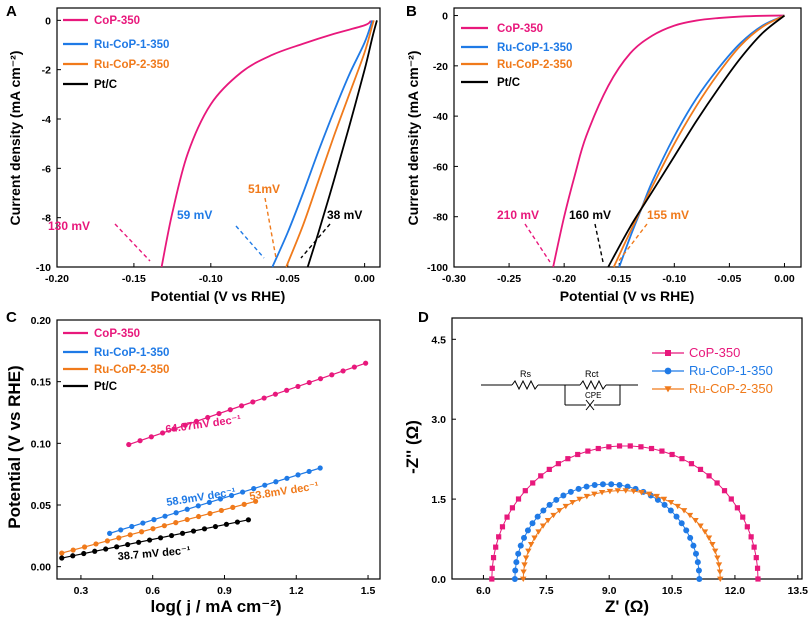 The height and width of the screenshot is (628, 810). I want to click on slope-cop350: 64.07mV dec⁻¹, so click(203, 424).